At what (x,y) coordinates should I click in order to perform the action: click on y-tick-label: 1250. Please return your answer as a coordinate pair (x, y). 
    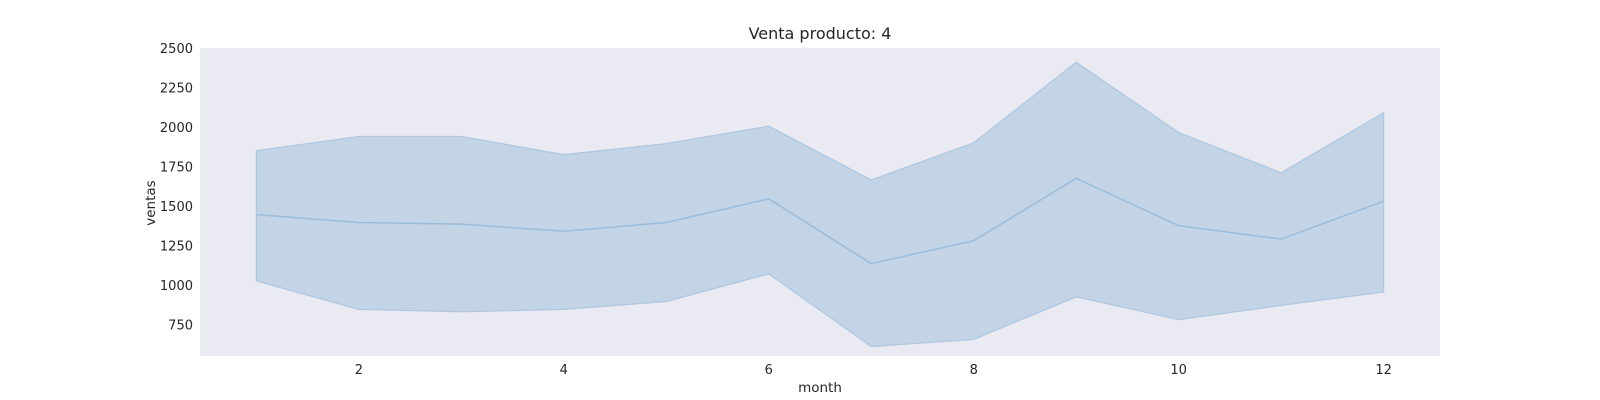
    Looking at the image, I should click on (176, 246).